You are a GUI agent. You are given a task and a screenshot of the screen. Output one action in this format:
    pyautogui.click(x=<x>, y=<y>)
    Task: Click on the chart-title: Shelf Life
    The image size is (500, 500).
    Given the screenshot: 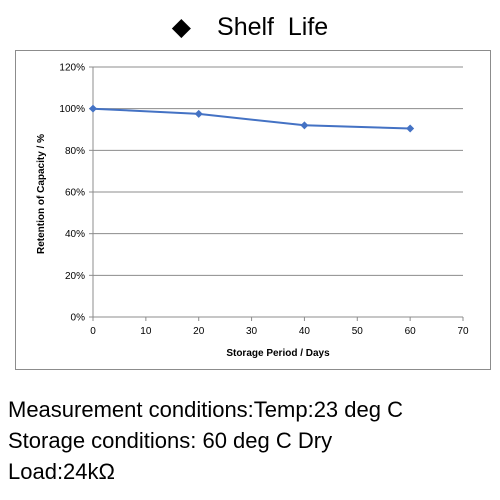 What is the action you would take?
    pyautogui.click(x=273, y=27)
    